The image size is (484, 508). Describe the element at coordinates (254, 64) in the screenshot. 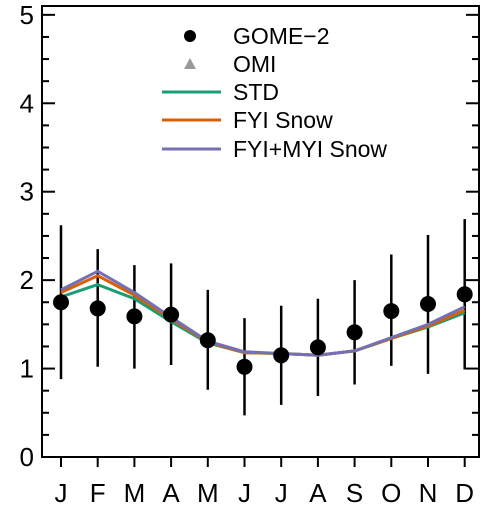

I see `legend-label-omi: OMI` at that location.